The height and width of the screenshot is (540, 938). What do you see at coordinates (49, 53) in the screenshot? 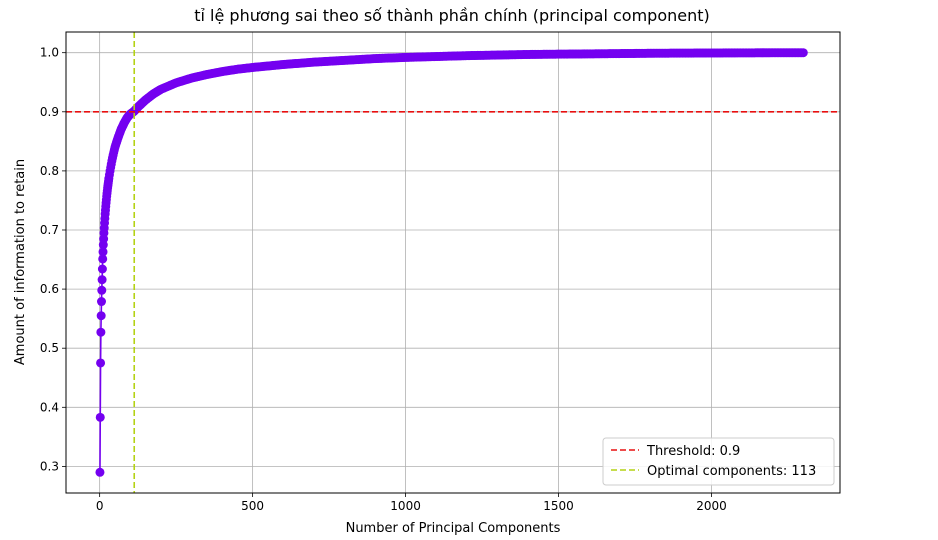
I see `y-tick-label: 1.0` at bounding box center [49, 53].